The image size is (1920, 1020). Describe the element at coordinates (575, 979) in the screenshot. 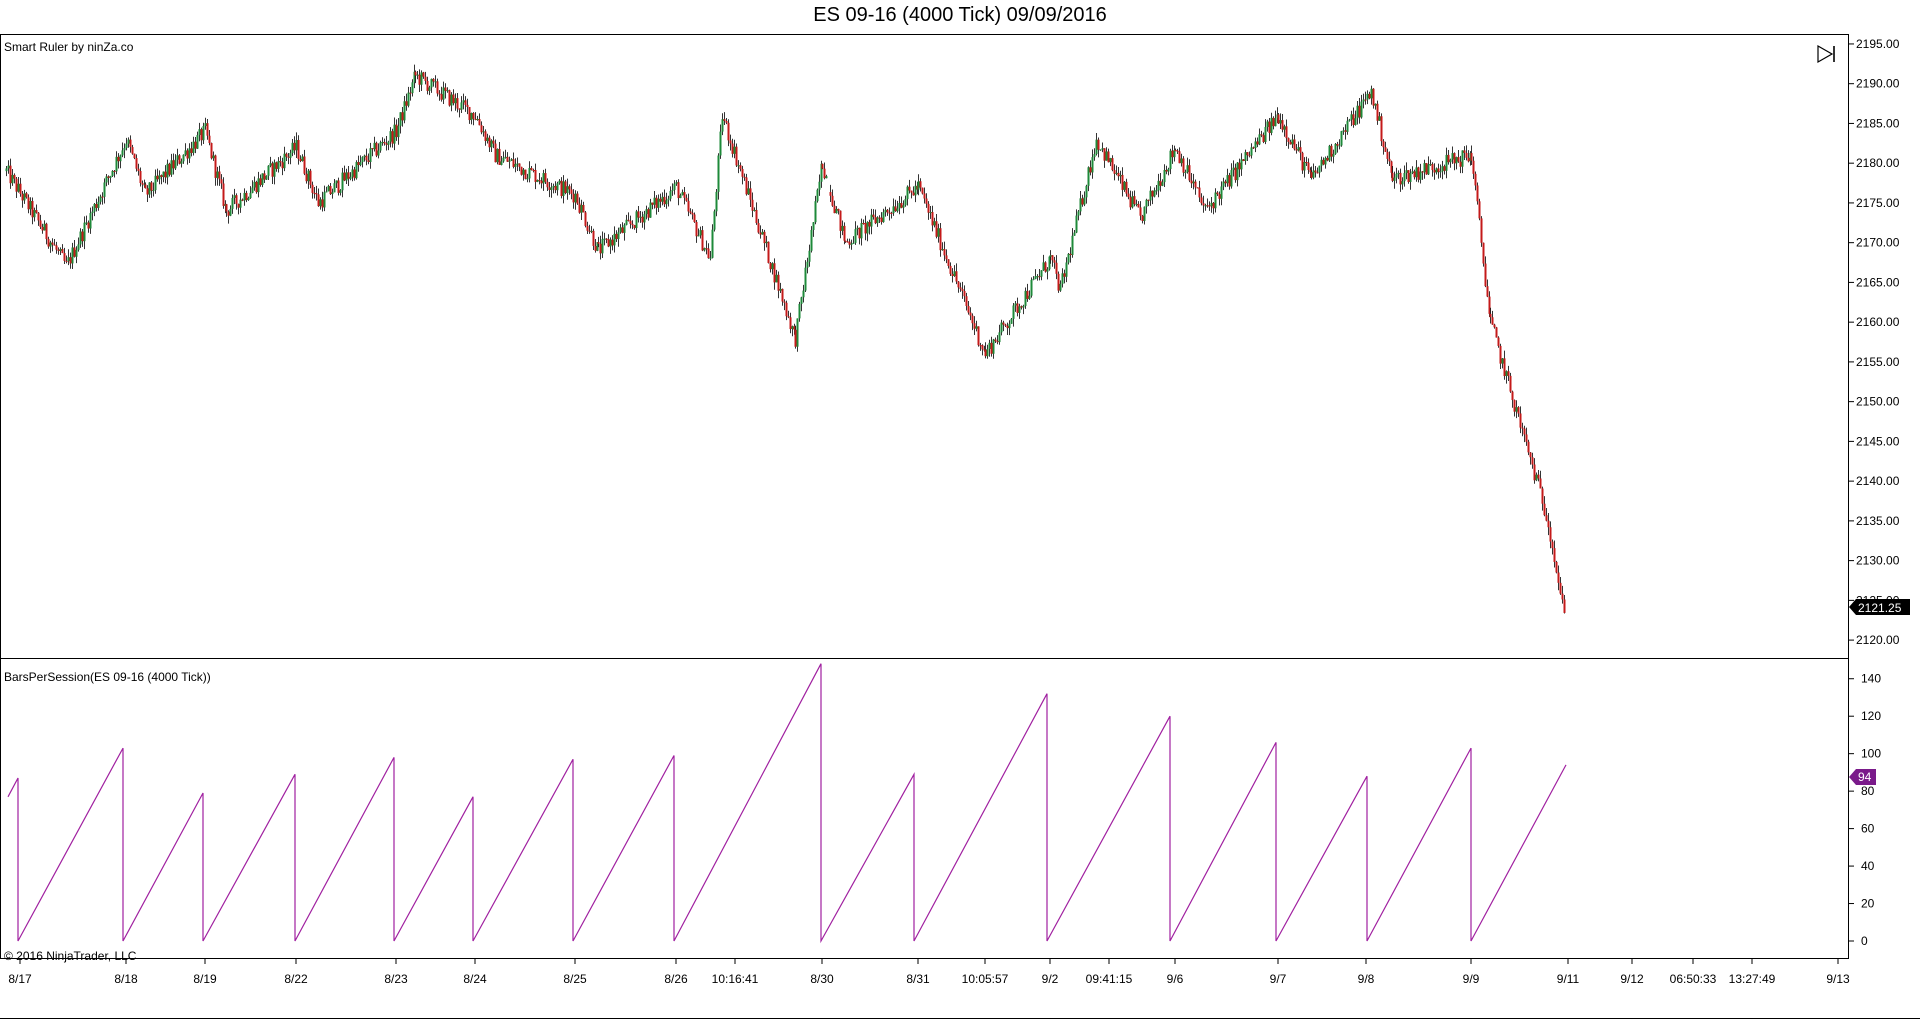

I see `x-tick-label: 8/25` at that location.